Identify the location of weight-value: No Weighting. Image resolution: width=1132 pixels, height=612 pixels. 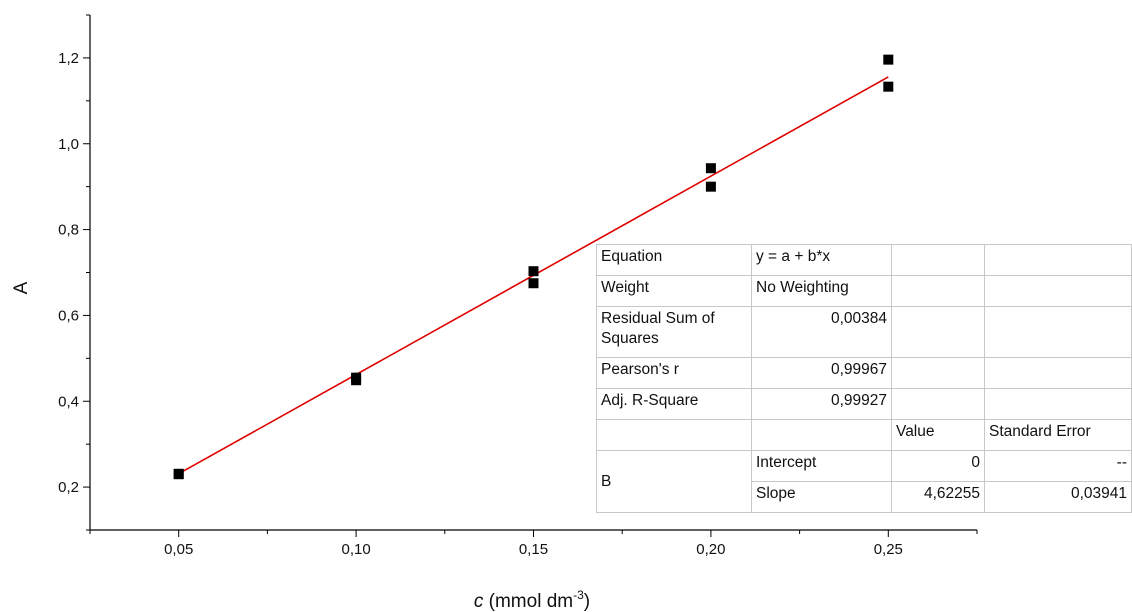
(821, 291).